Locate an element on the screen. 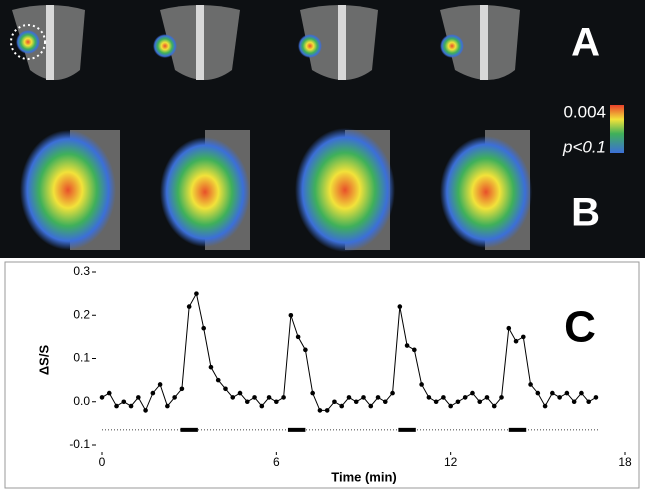  panel-label: B is located at coordinates (585, 213).